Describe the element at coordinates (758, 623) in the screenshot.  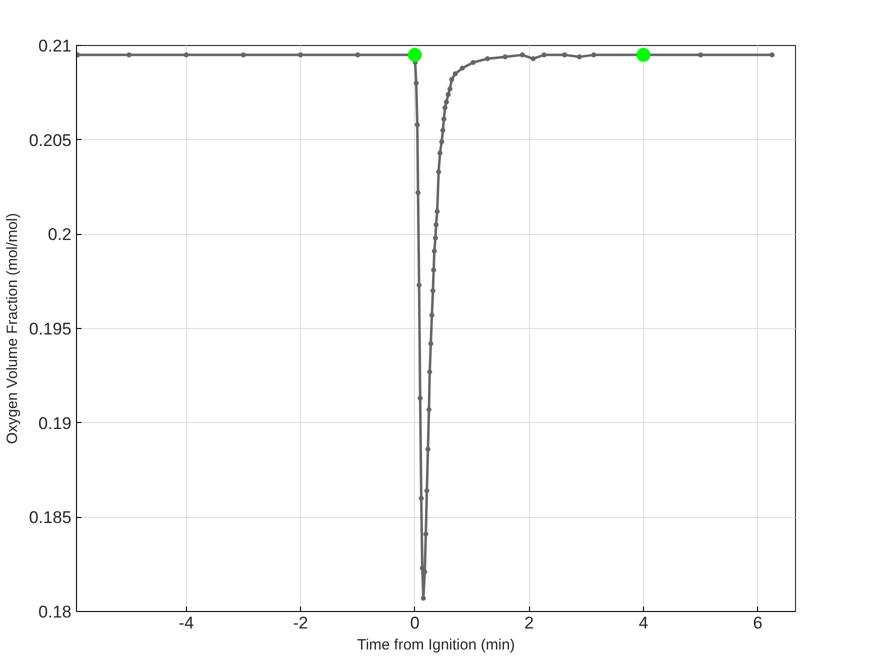
I see `x-tick-label: 6` at that location.